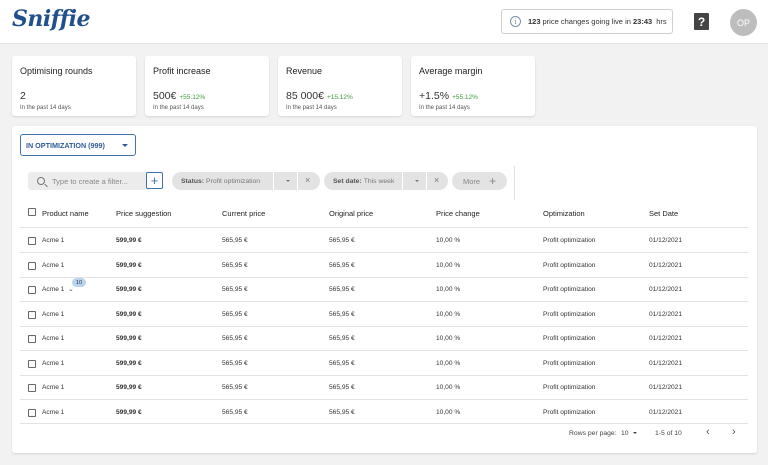 This screenshot has height=465, width=768. I want to click on view-select: IN OPTIMIZATION (999), so click(78, 145).